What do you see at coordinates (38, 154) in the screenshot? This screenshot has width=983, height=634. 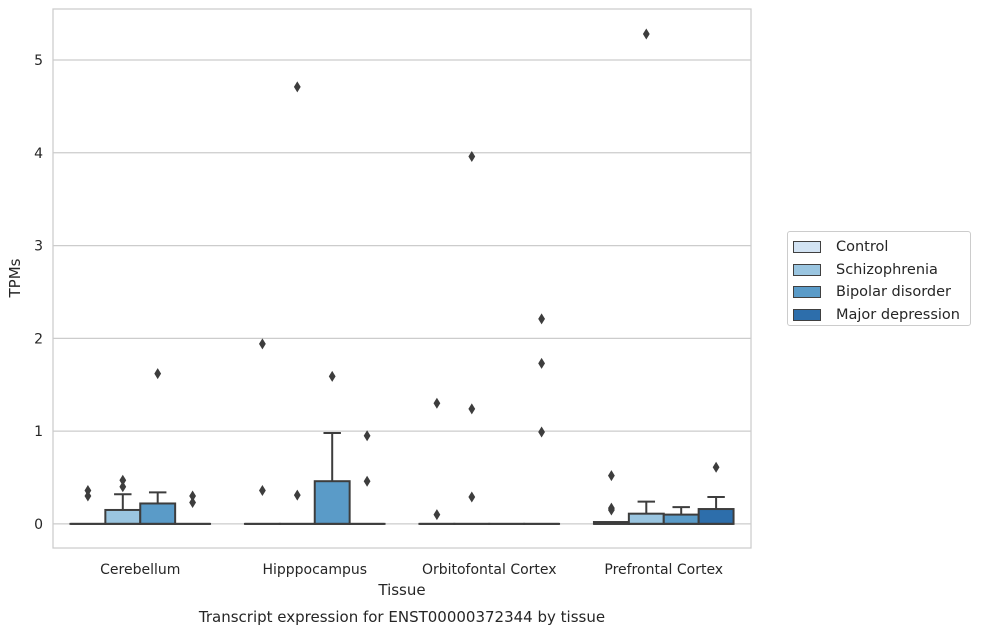 I see `y-tick-label: 4` at bounding box center [38, 154].